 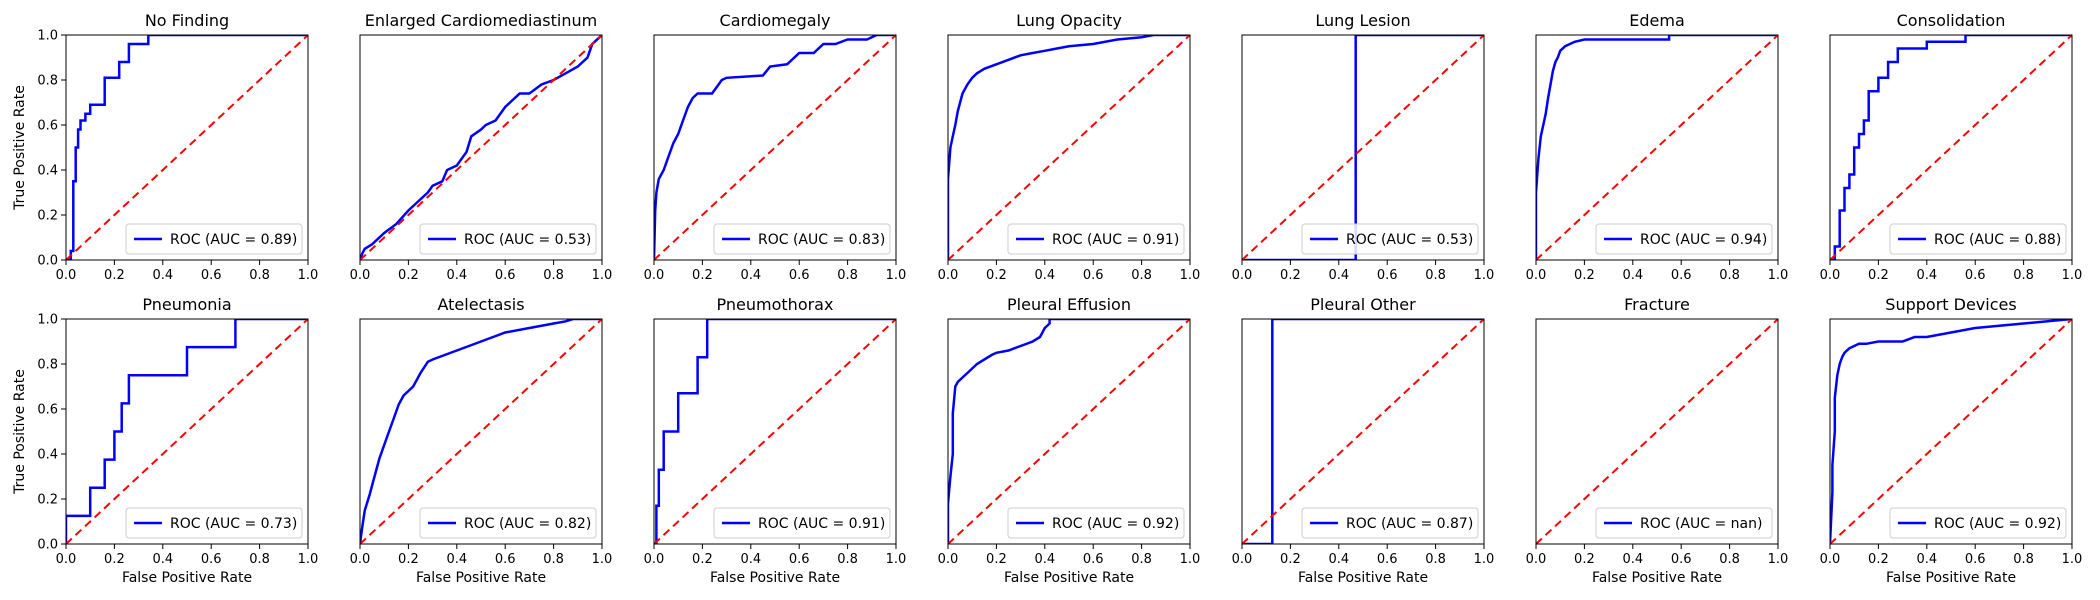 I want to click on legend: ROC (AUC = 0.73), so click(x=214, y=523).